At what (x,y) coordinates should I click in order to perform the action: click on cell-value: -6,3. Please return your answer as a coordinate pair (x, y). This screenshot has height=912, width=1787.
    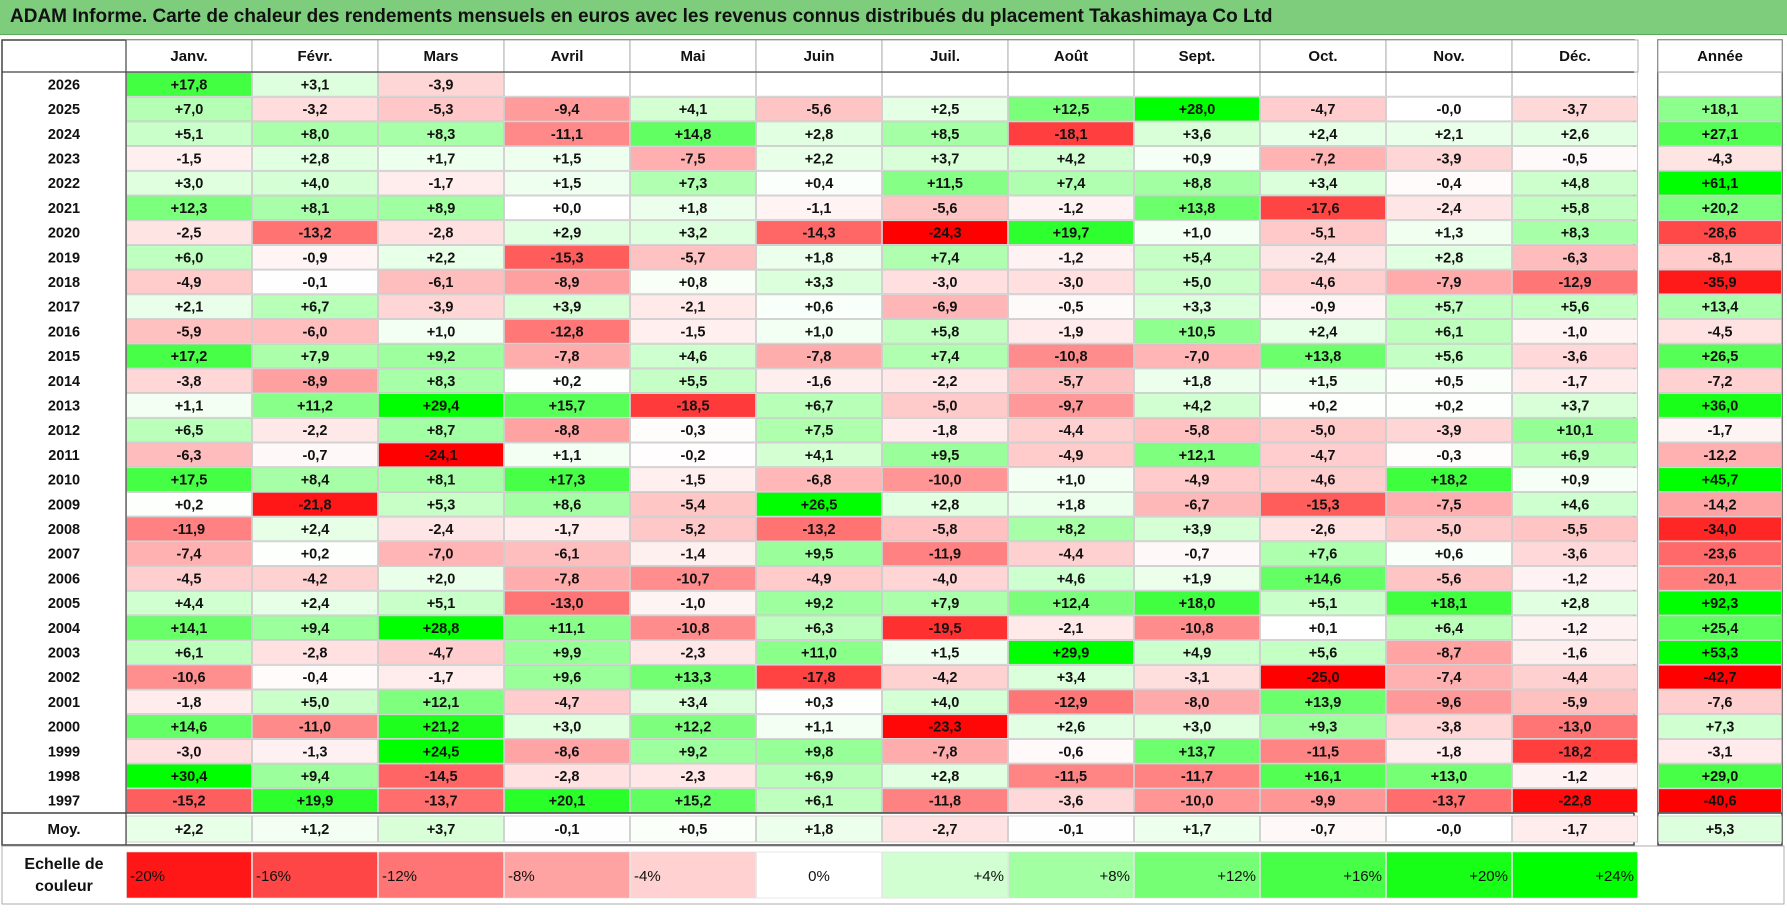
    Looking at the image, I should click on (189, 456).